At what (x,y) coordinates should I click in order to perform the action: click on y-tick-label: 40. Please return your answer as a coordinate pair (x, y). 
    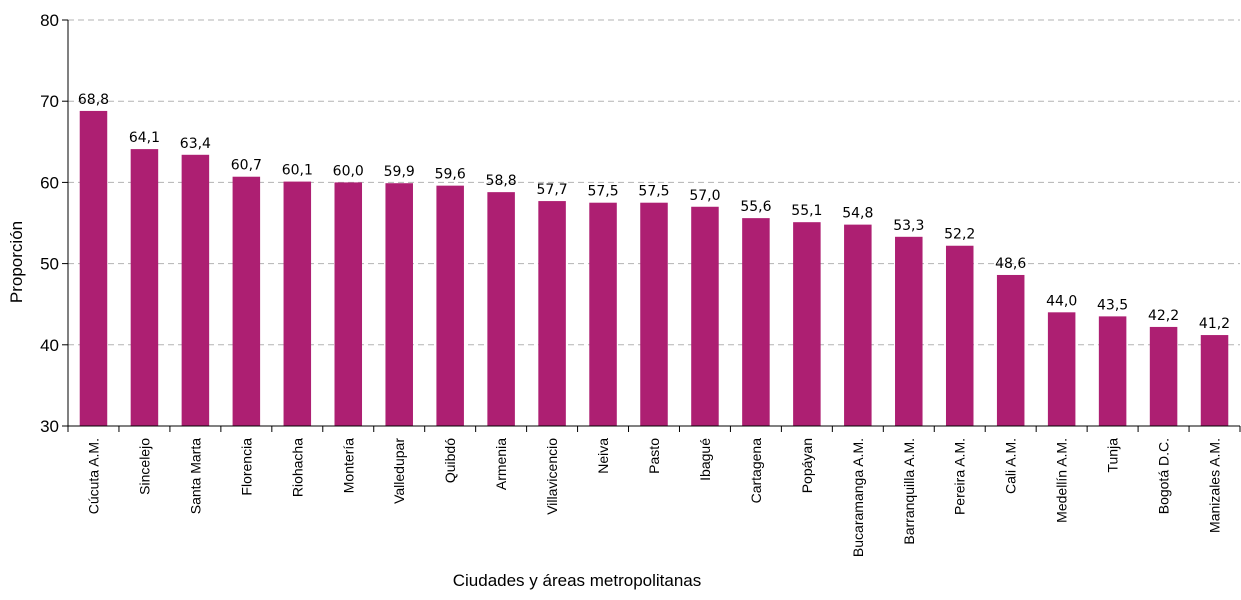
    Looking at the image, I should click on (49, 345).